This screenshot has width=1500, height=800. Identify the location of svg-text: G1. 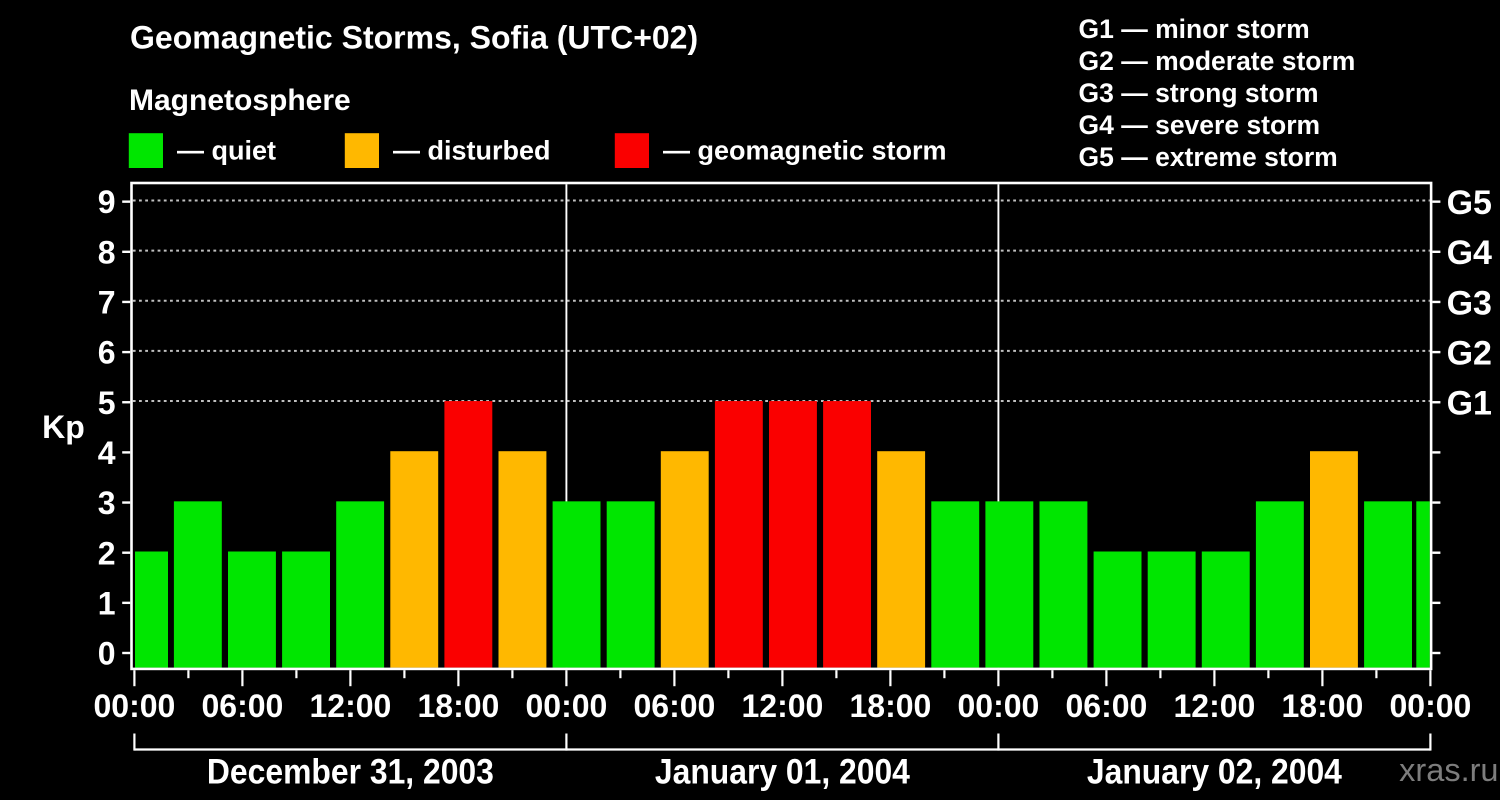
(1469, 404).